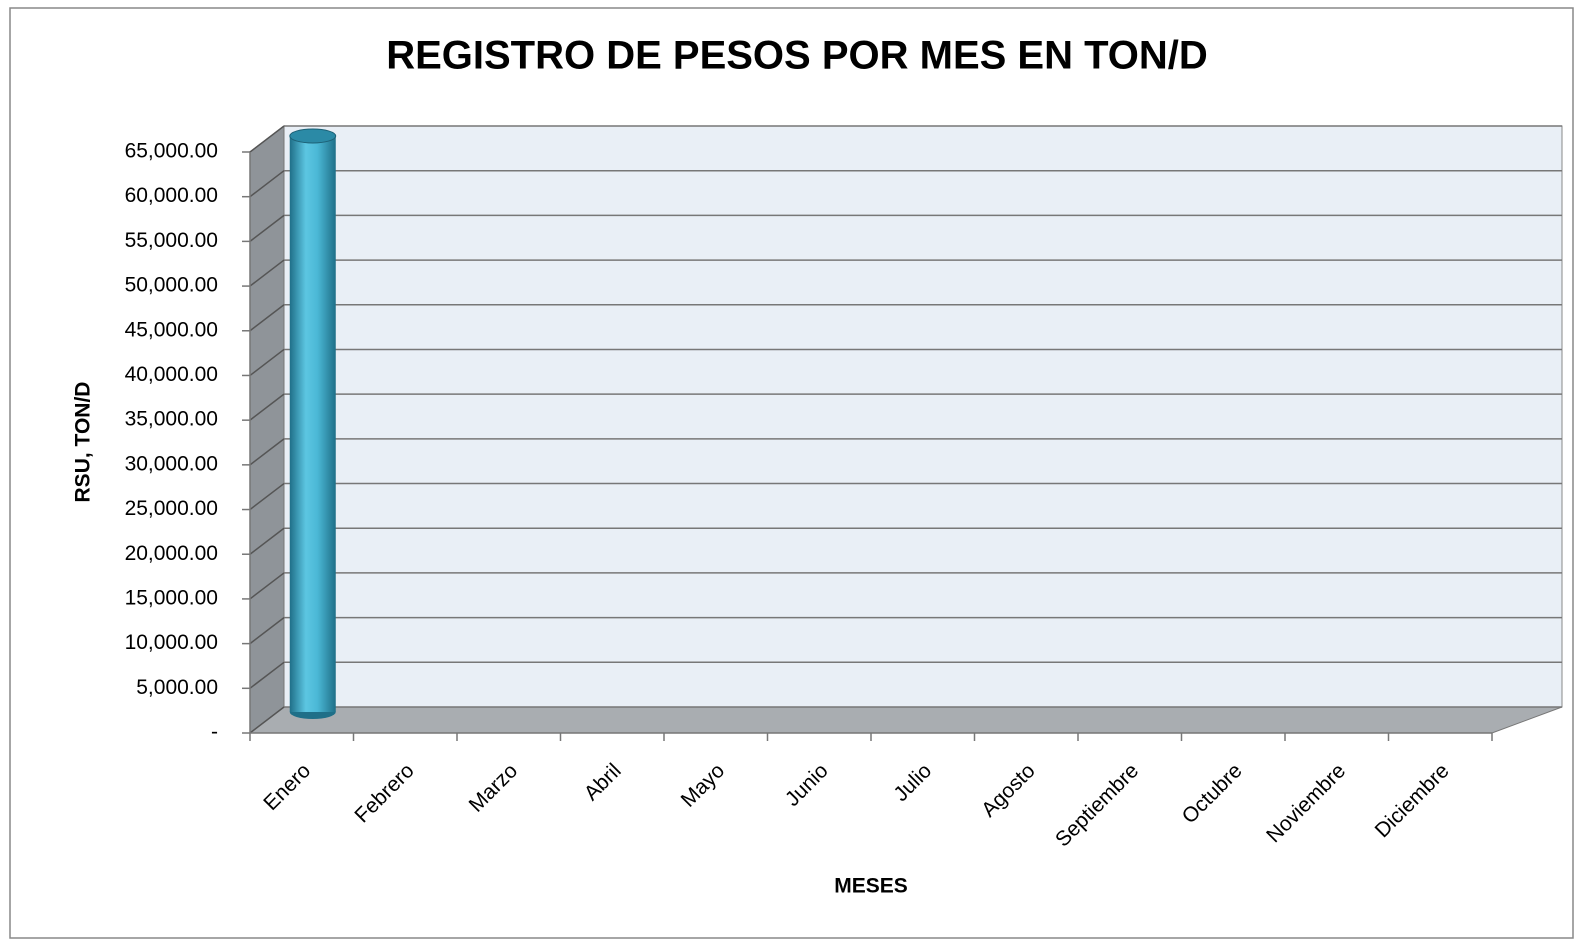 This screenshot has width=1583, height=944. I want to click on side-wall, so click(267, 429).